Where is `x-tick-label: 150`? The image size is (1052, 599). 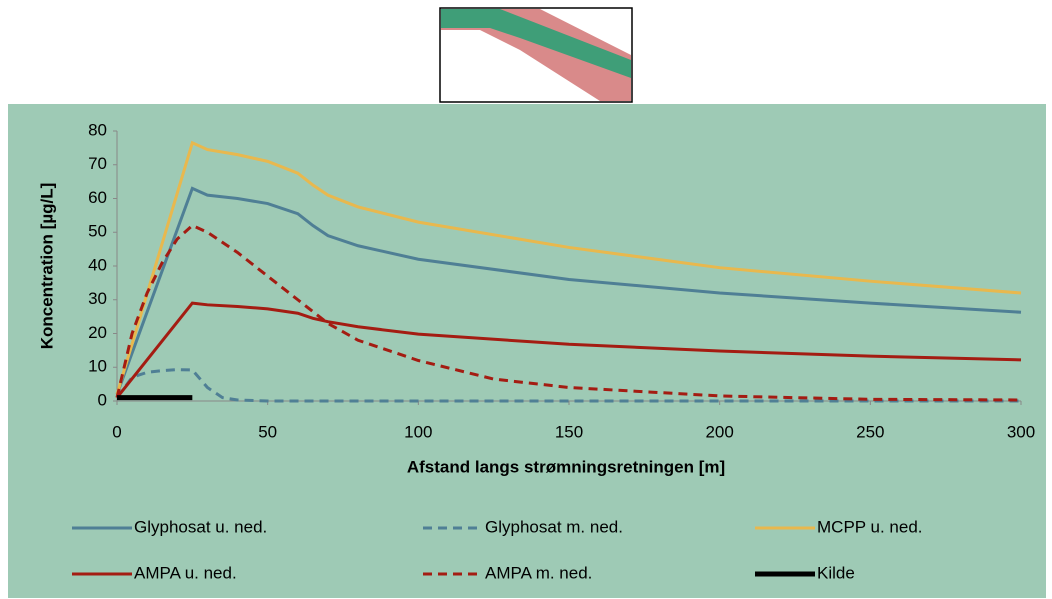
x-tick-label: 150 is located at coordinates (569, 431).